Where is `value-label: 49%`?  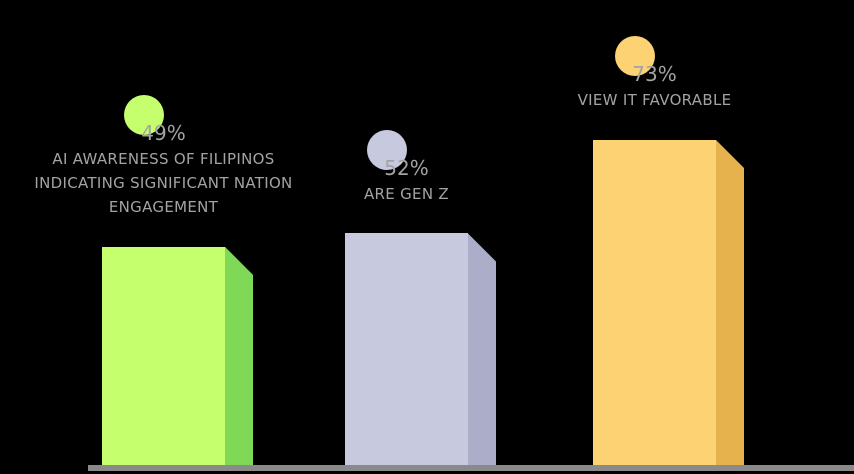
value-label: 49% is located at coordinates (163, 132).